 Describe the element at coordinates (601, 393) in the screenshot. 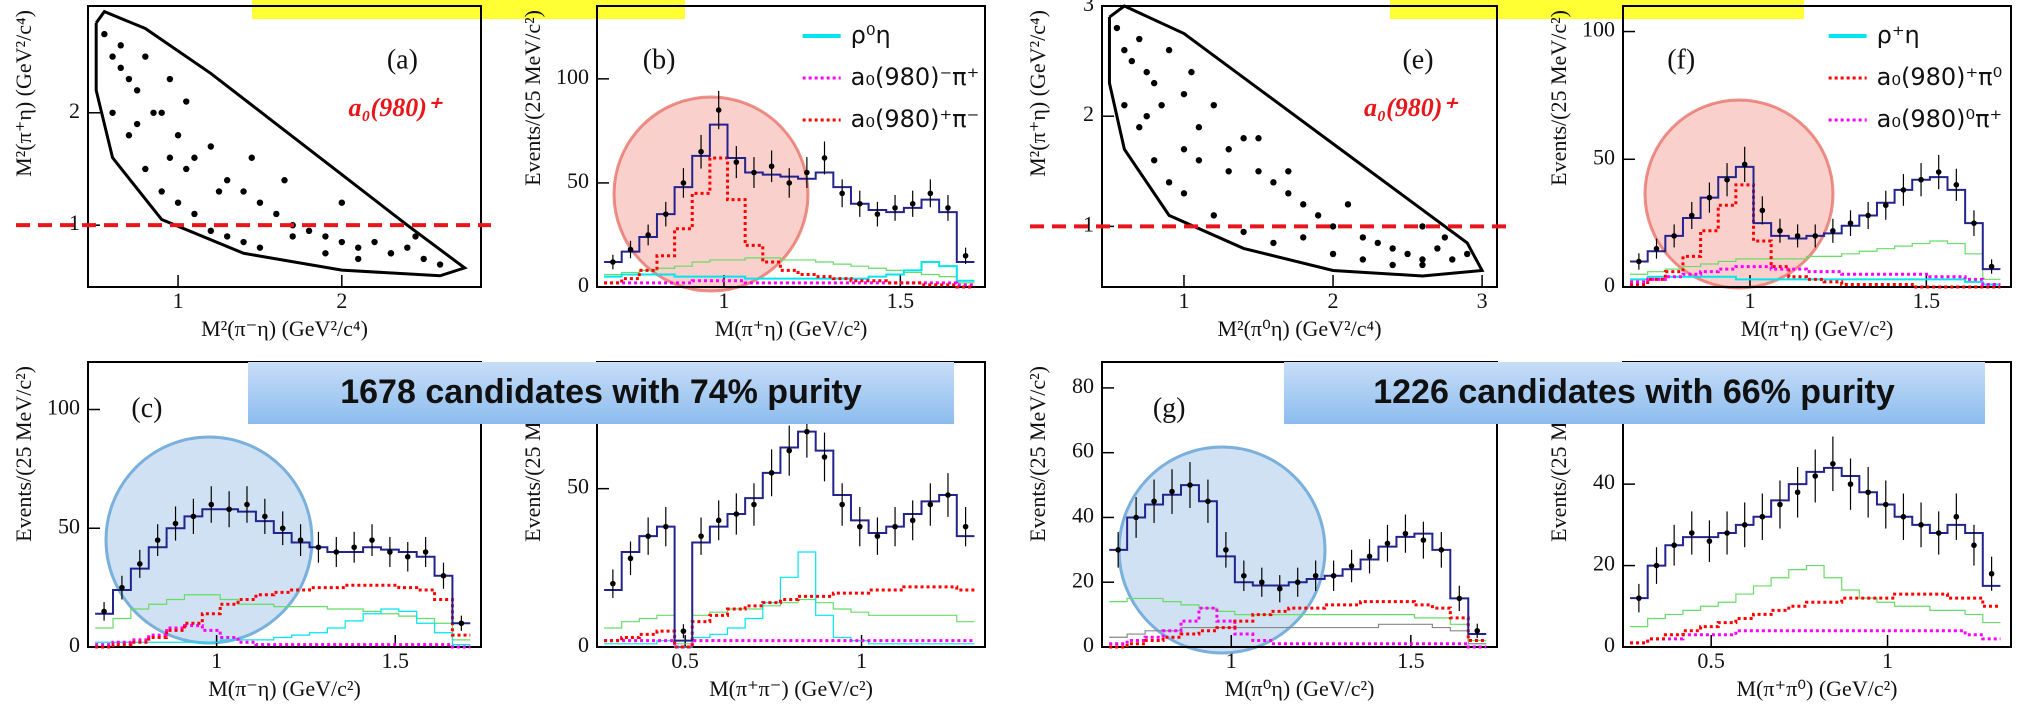

I see `banner-box` at that location.